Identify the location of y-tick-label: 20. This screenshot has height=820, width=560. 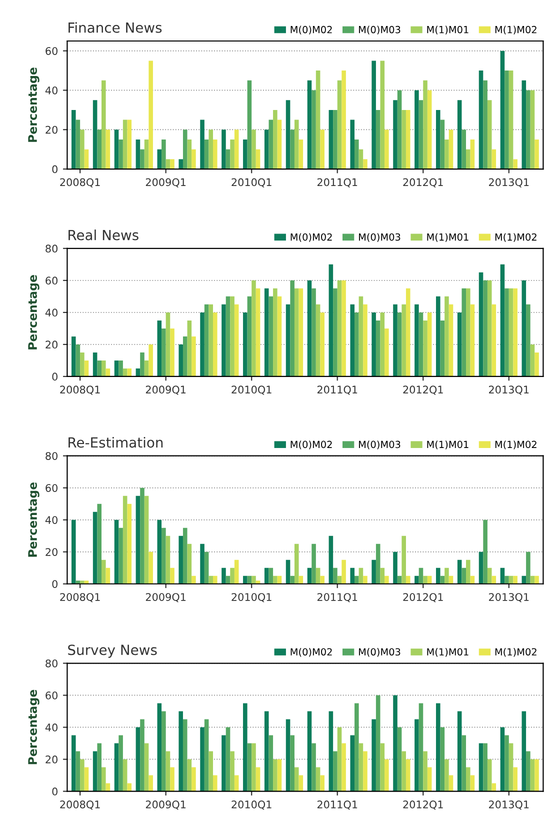
(52, 760).